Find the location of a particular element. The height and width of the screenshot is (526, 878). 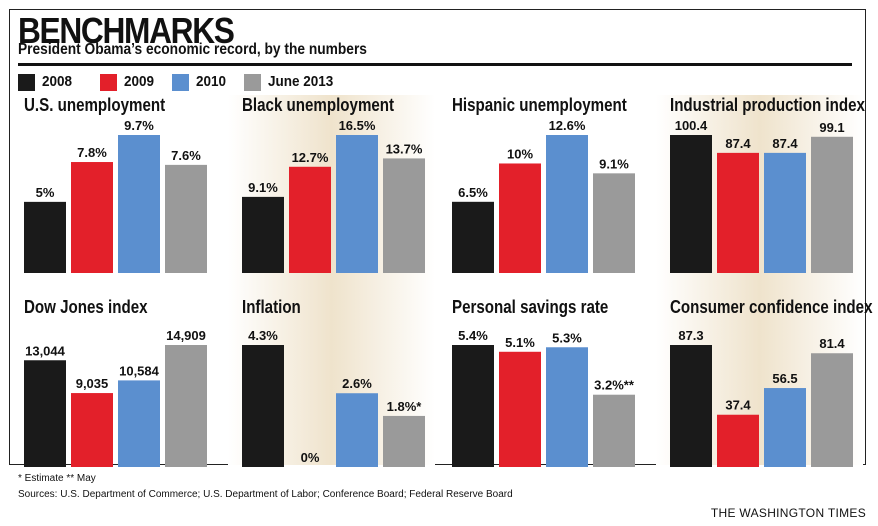

bar-value-label: 81.4 is located at coordinates (832, 343).